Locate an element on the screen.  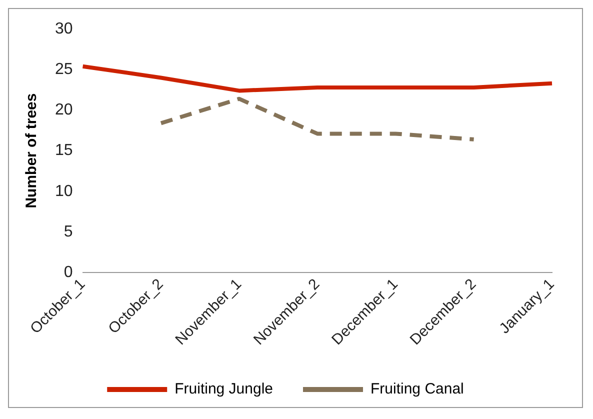
y-axis-title: Number of trees is located at coordinates (31, 150).